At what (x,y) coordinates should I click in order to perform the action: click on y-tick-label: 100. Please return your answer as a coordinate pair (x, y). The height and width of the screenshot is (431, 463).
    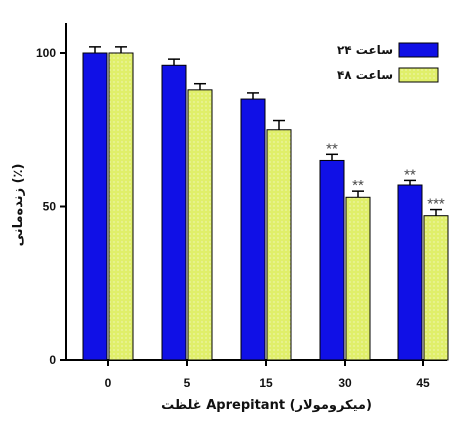
    Looking at the image, I should click on (46, 53).